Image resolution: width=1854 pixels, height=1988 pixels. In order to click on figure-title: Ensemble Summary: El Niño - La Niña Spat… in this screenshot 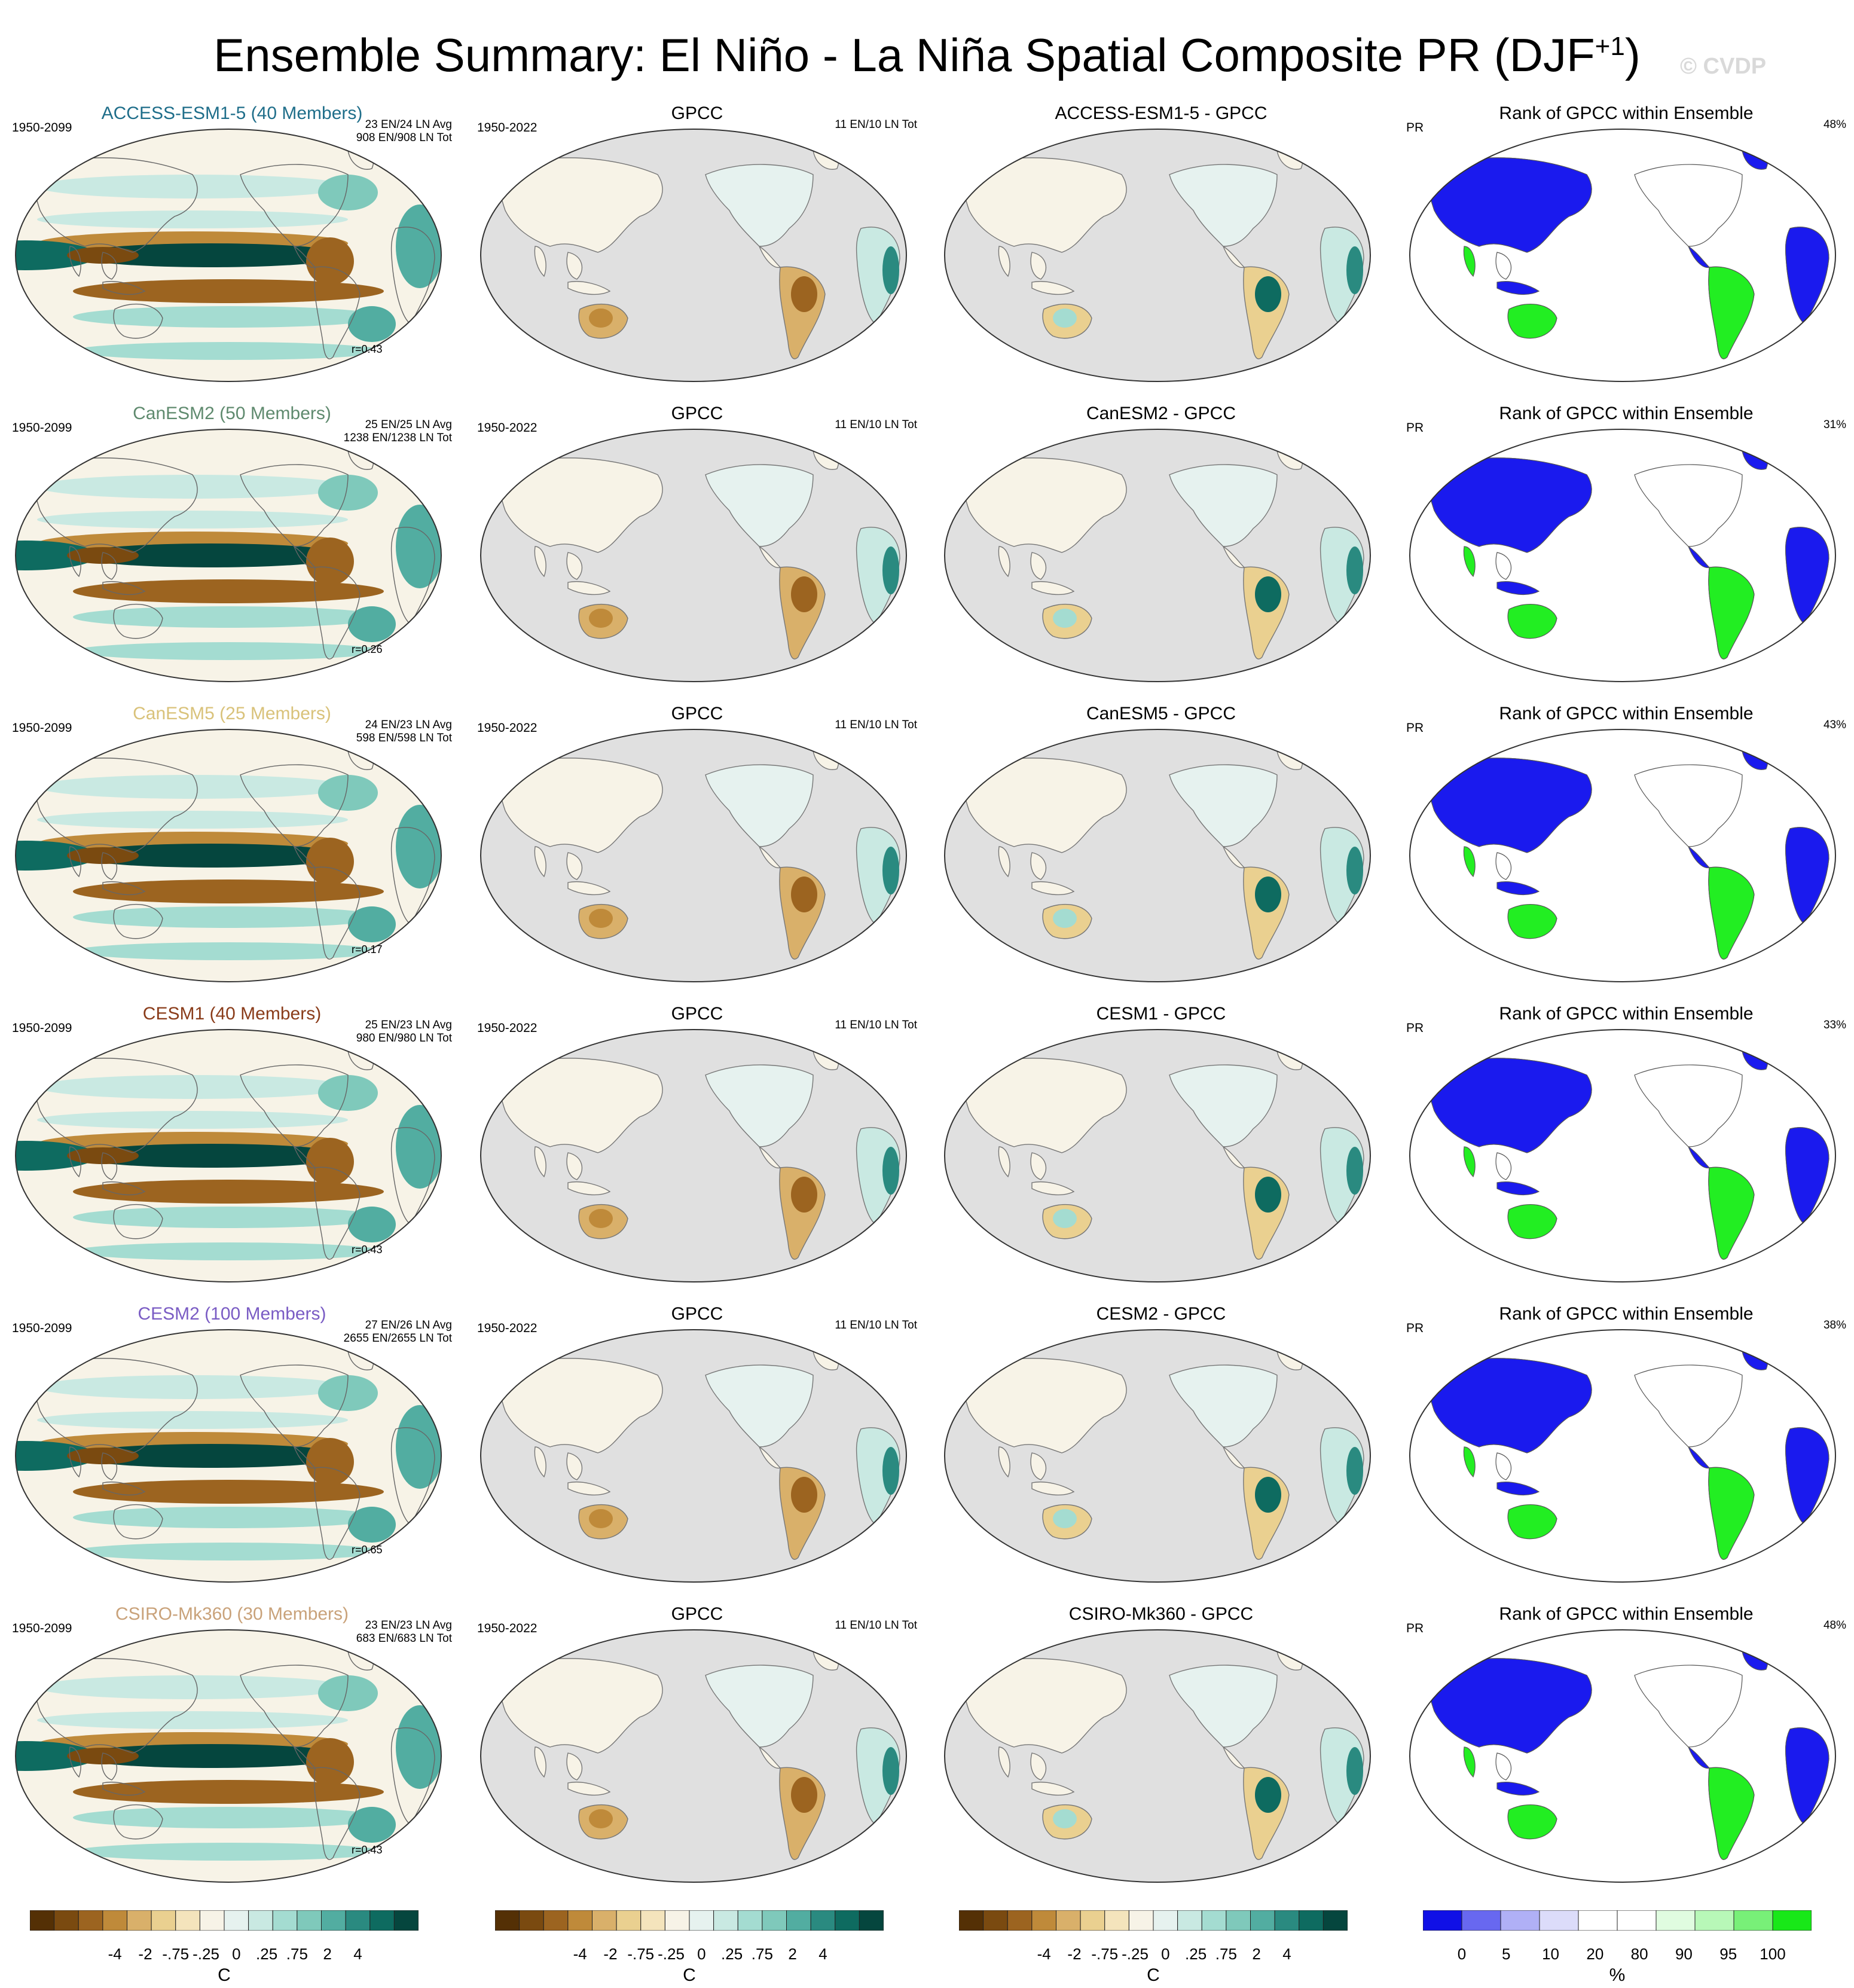, I will do `click(927, 51)`.